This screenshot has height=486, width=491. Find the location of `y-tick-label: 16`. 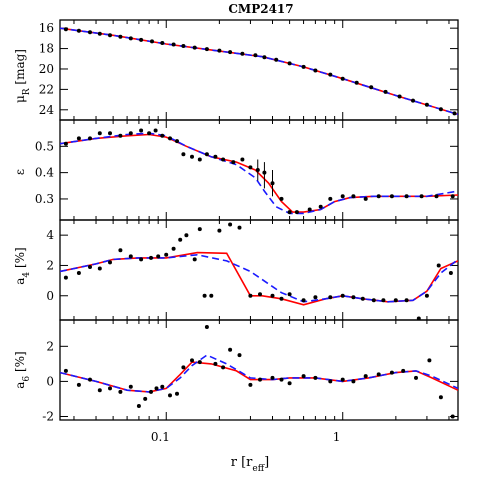

y-tick-label: 16 is located at coordinates (46, 28).